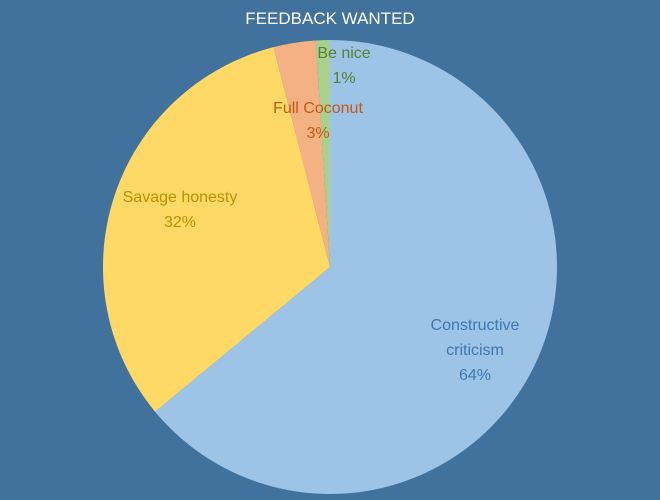  What do you see at coordinates (180, 197) in the screenshot?
I see `slice-name-label: Savage honesty` at bounding box center [180, 197].